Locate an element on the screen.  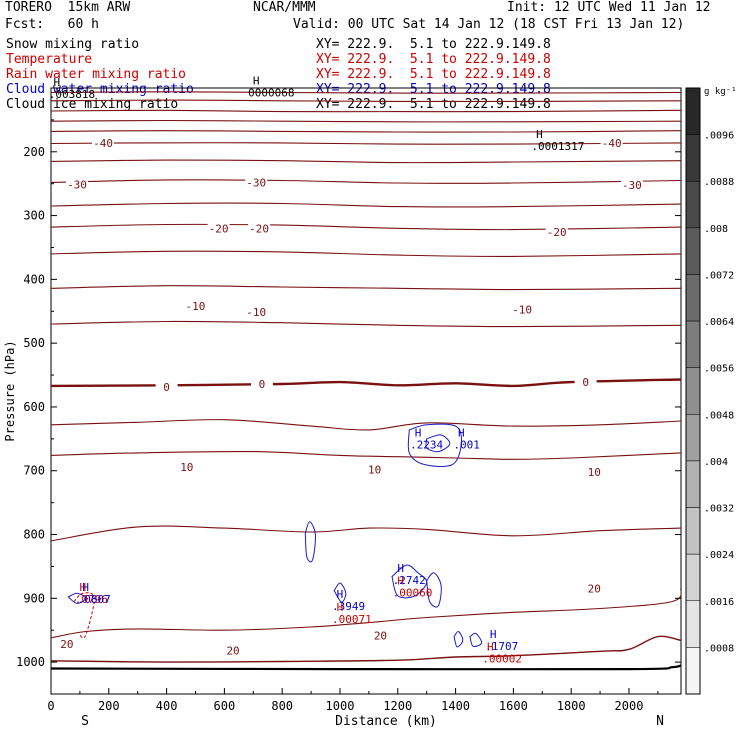
colorbar-label: .0032 is located at coordinates (719, 509).